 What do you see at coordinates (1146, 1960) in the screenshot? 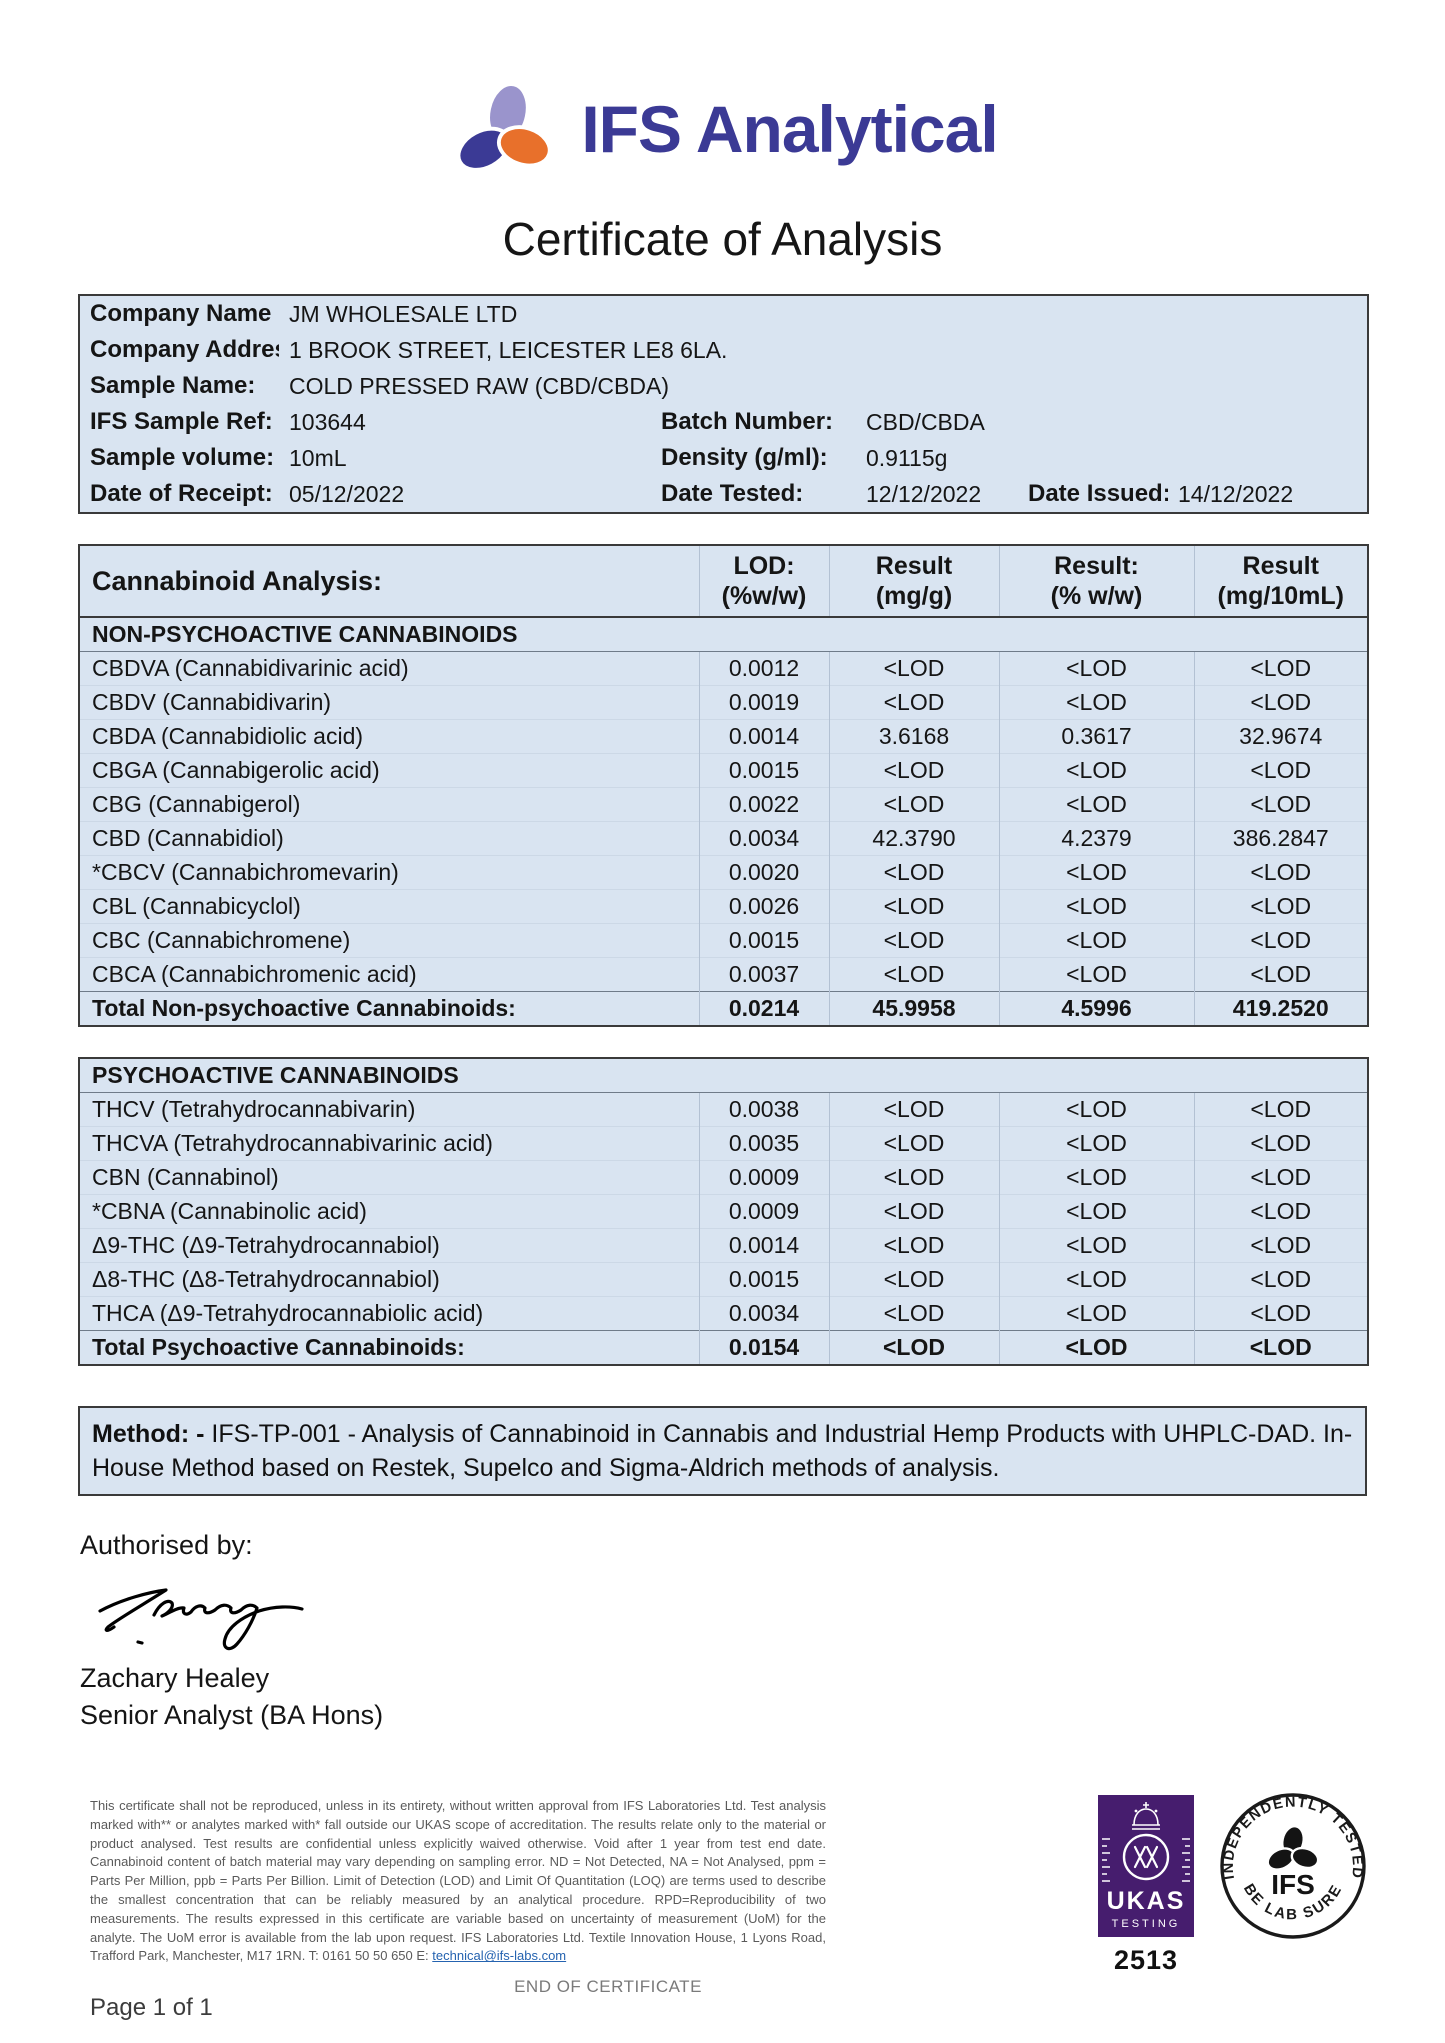
I see `ukas-number: 2513` at bounding box center [1146, 1960].